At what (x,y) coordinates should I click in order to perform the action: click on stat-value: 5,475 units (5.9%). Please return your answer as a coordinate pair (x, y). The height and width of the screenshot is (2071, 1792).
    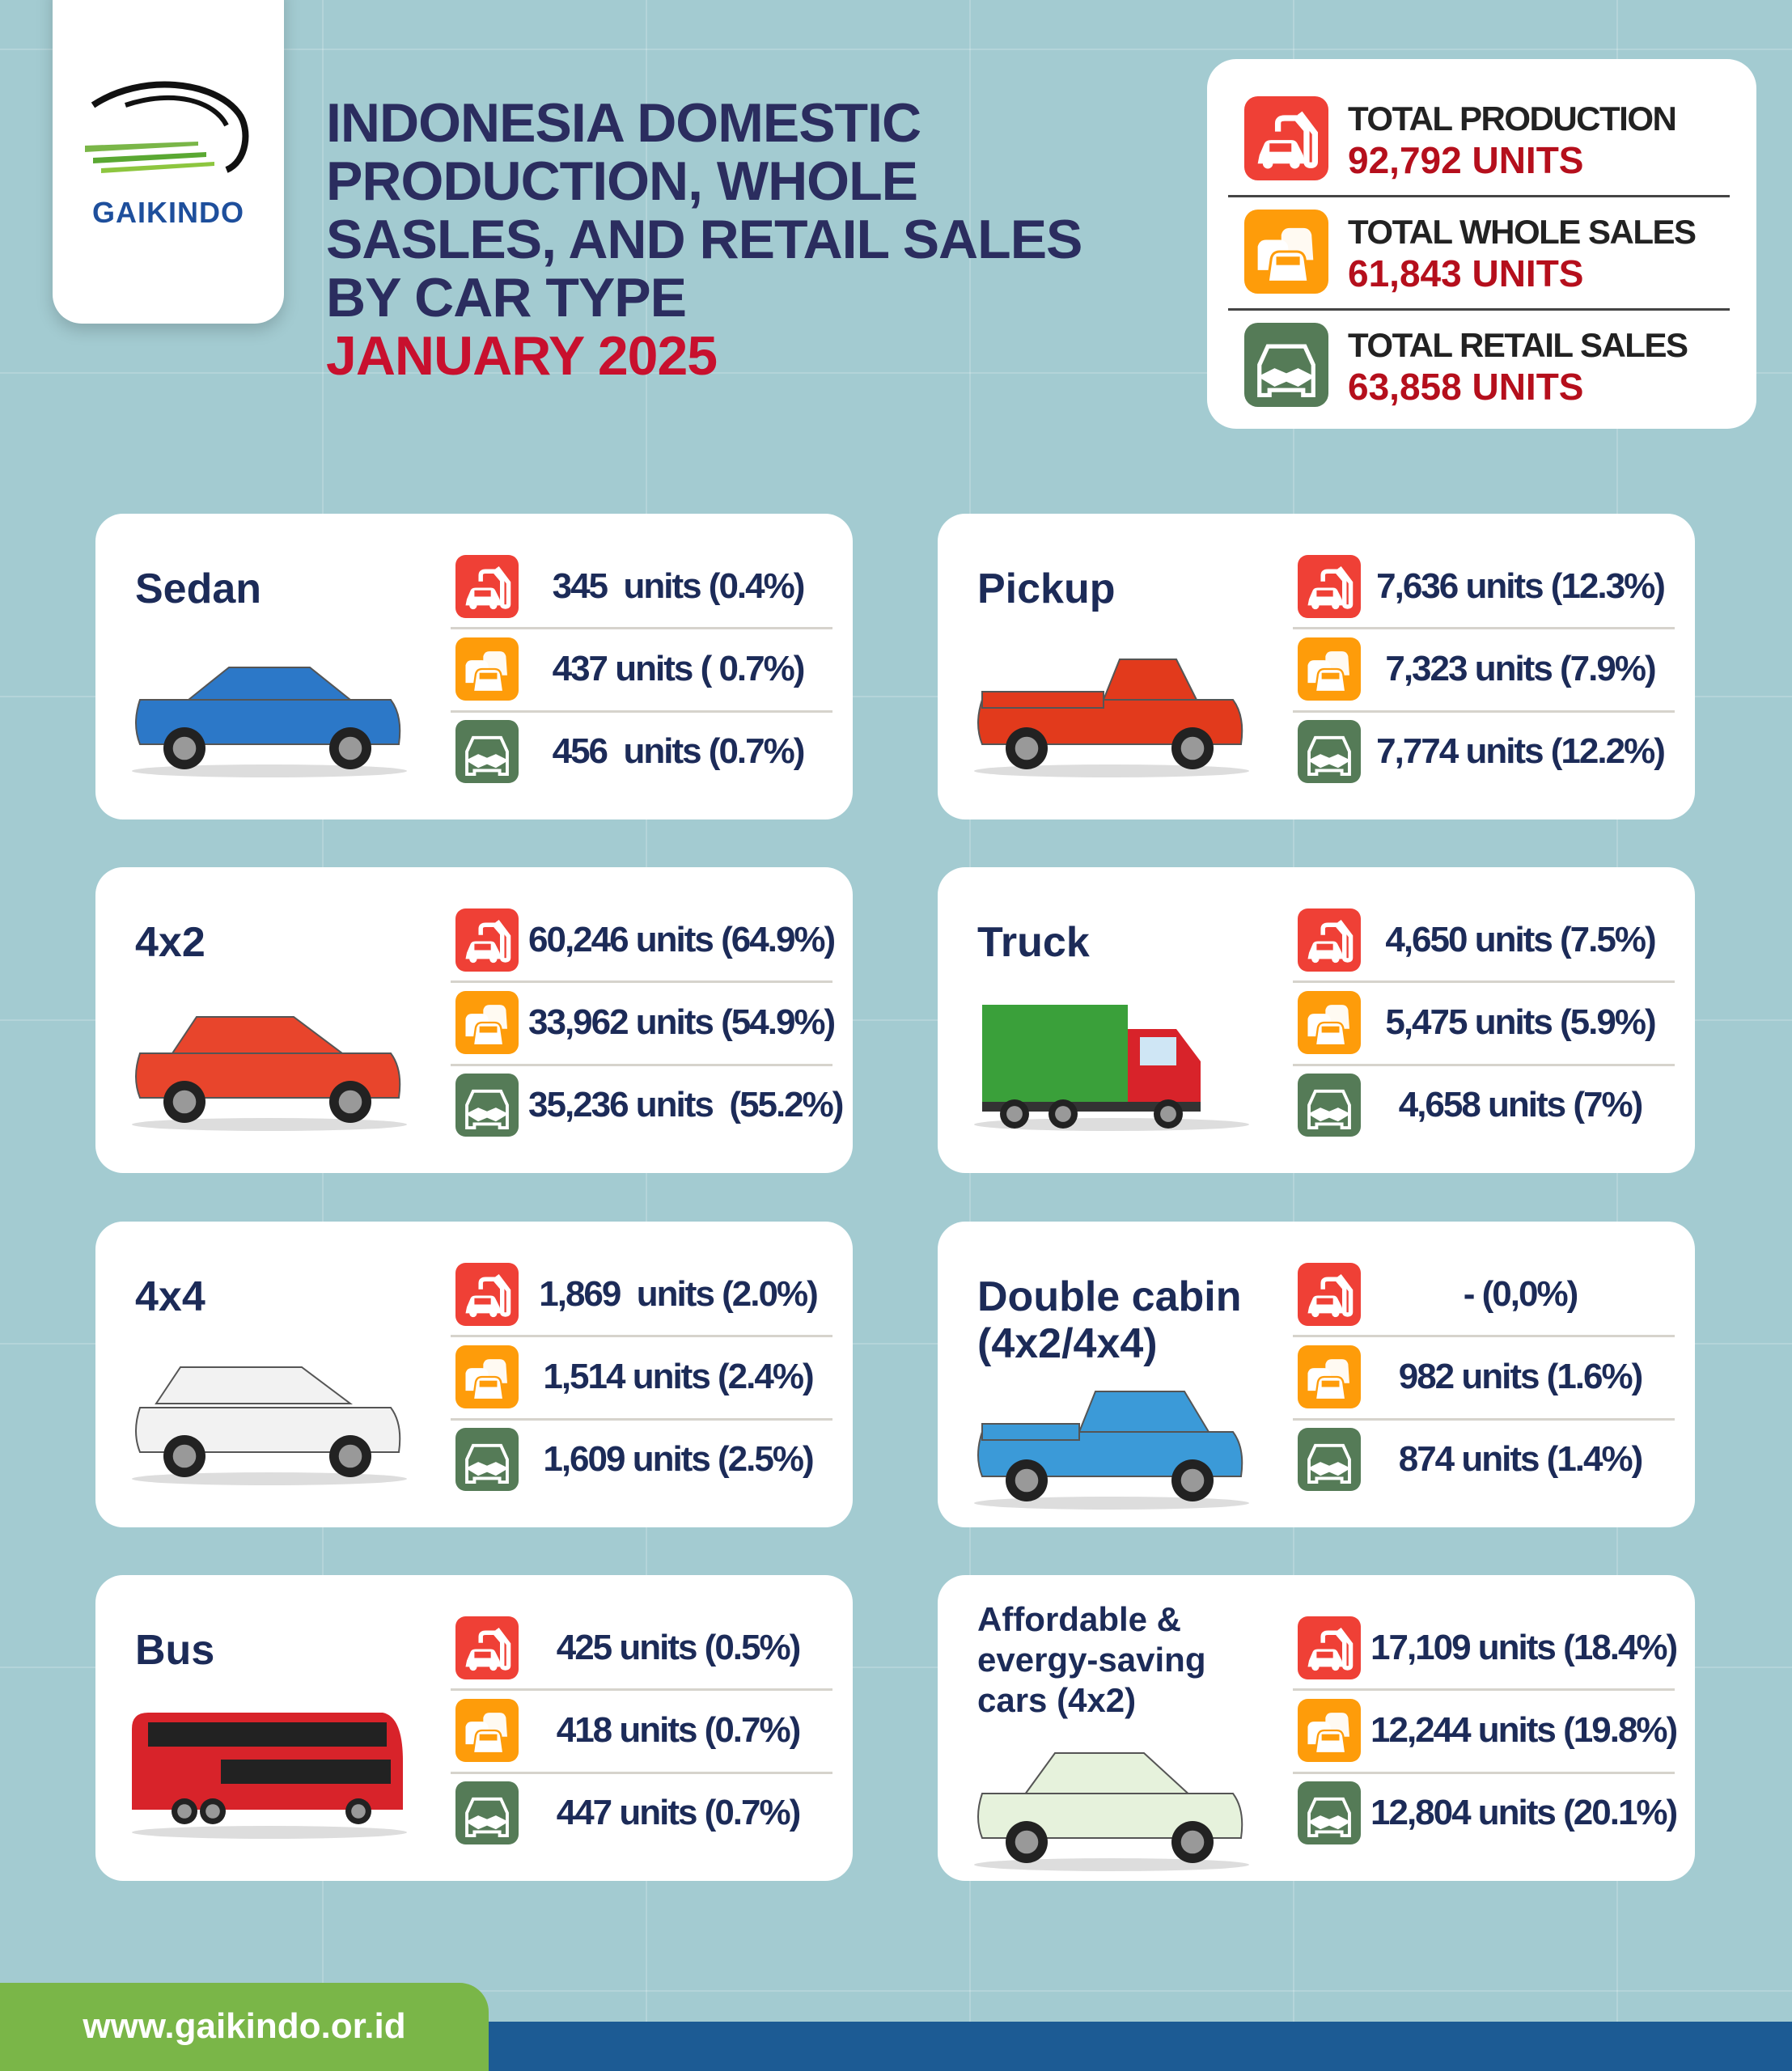
    Looking at the image, I should click on (1521, 1022).